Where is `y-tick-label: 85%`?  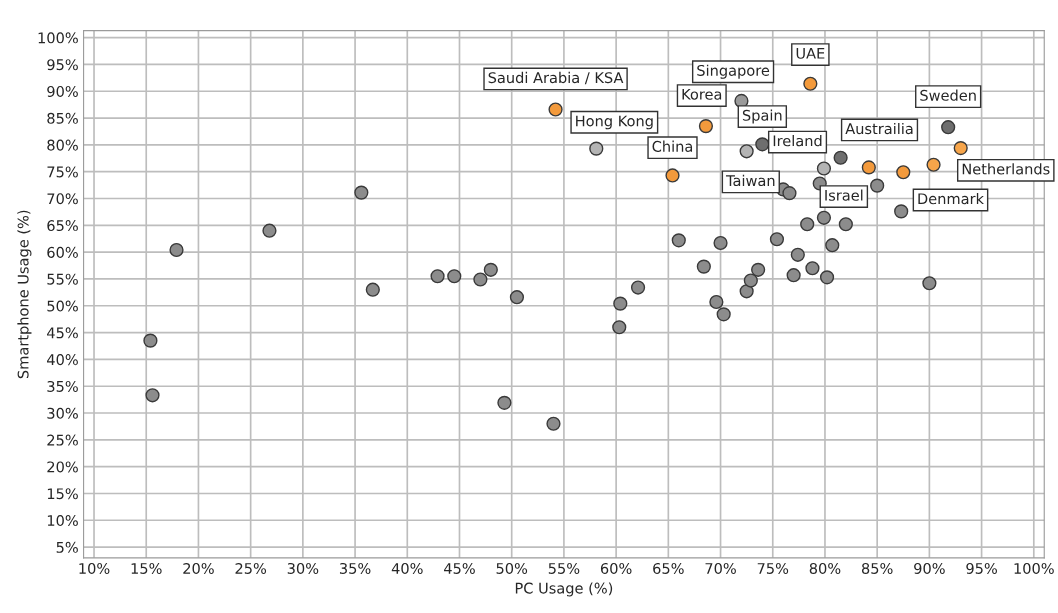 y-tick-label: 85% is located at coordinates (62, 118).